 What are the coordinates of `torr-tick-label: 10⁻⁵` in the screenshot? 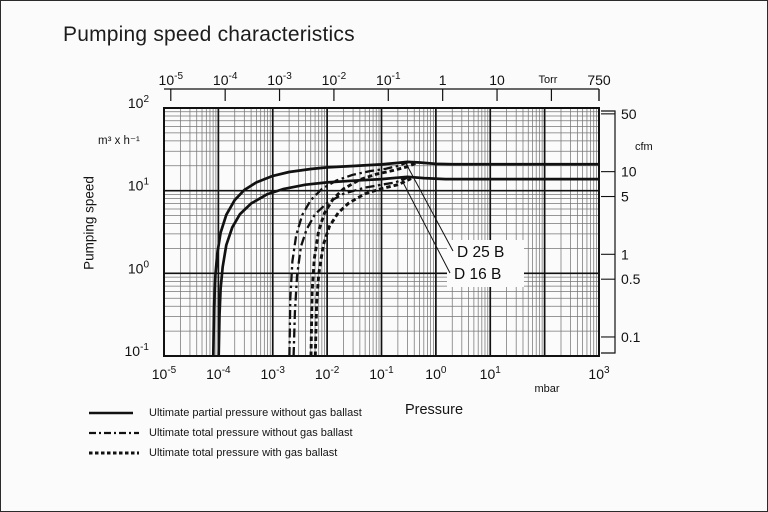 It's located at (171, 79).